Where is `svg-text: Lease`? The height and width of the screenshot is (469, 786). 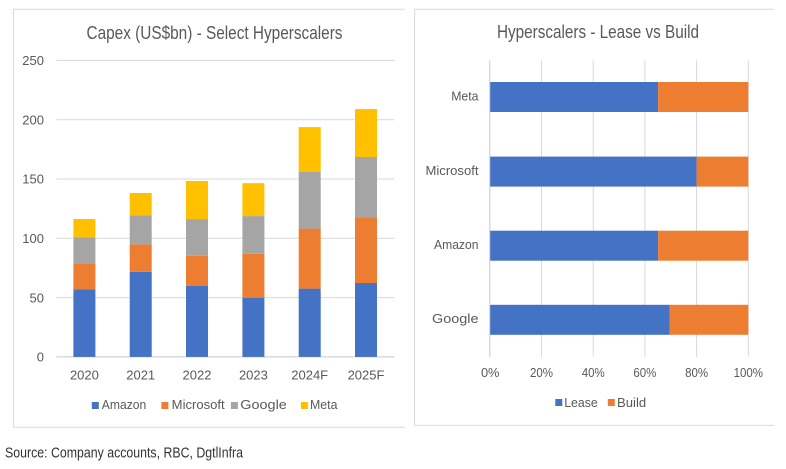 svg-text: Lease is located at coordinates (581, 402).